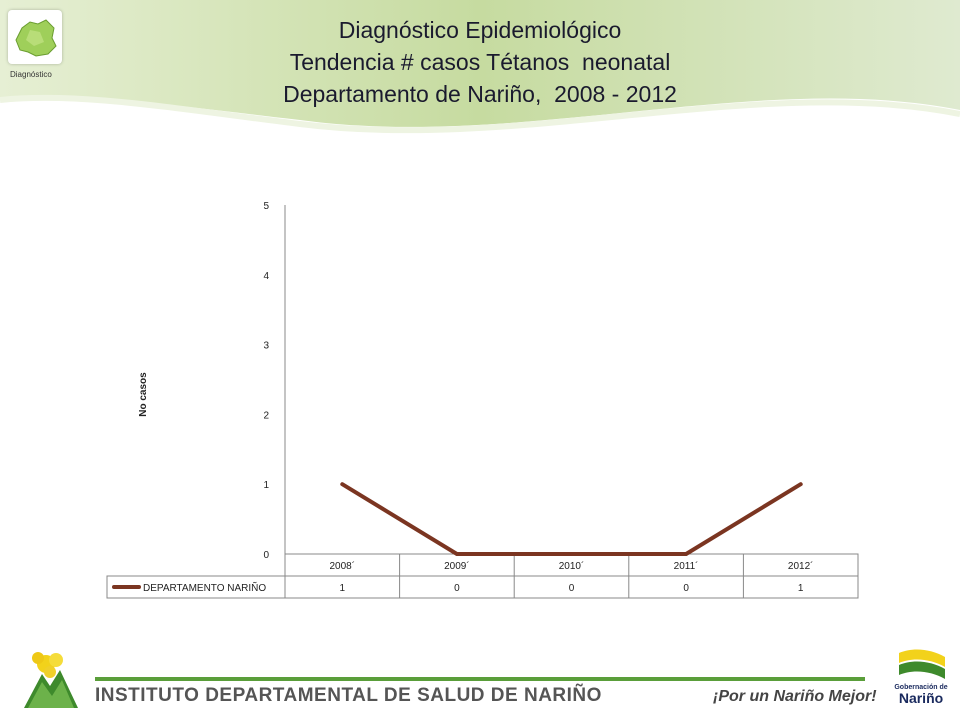 Image resolution: width=960 pixels, height=720 pixels. I want to click on gobernacion-wordmark: Gobernación de Nariño, so click(921, 694).